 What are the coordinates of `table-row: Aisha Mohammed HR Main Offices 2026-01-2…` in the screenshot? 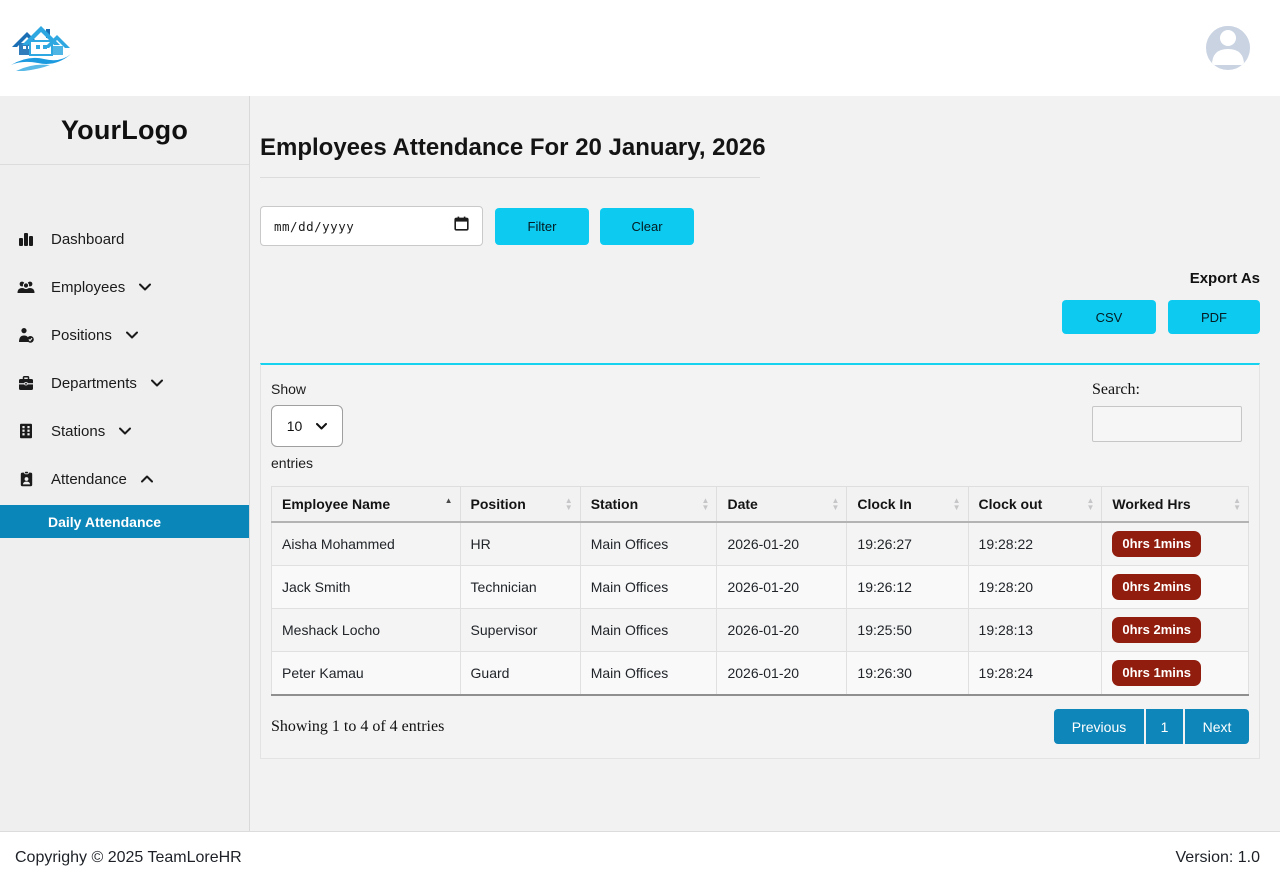 It's located at (760, 543).